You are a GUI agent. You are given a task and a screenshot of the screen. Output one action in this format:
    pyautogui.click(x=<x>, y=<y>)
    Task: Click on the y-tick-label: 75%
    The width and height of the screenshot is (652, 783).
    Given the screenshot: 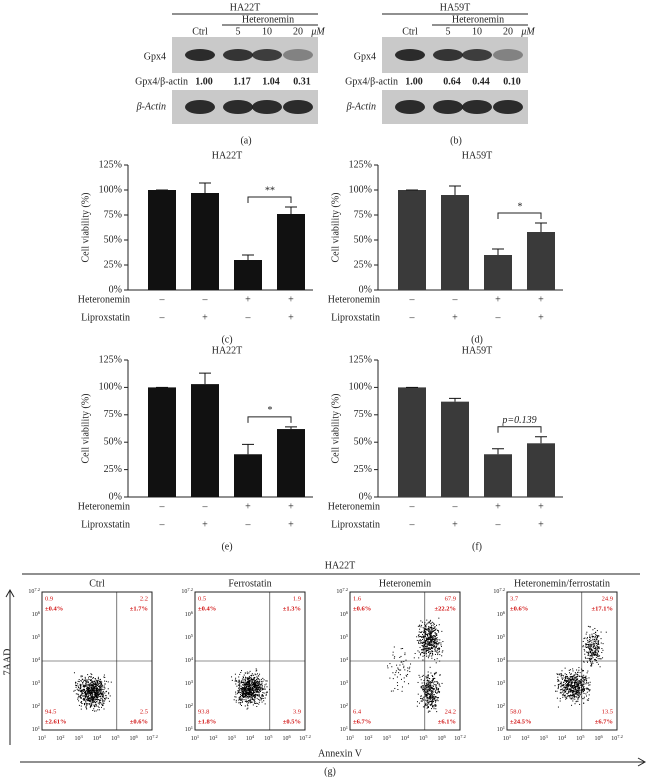 What is the action you would take?
    pyautogui.click(x=113, y=414)
    